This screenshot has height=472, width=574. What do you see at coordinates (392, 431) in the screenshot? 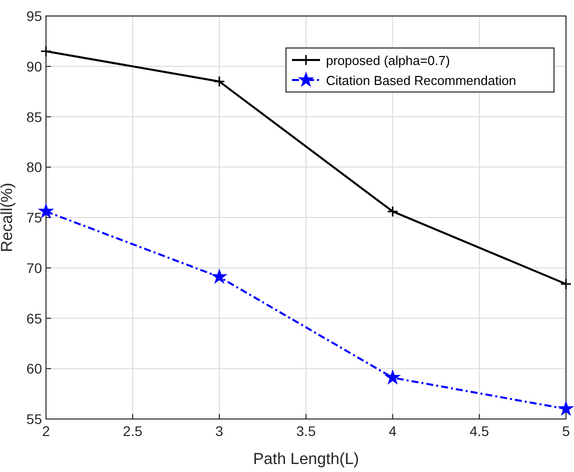
I see `x-tick-label: 4` at bounding box center [392, 431].